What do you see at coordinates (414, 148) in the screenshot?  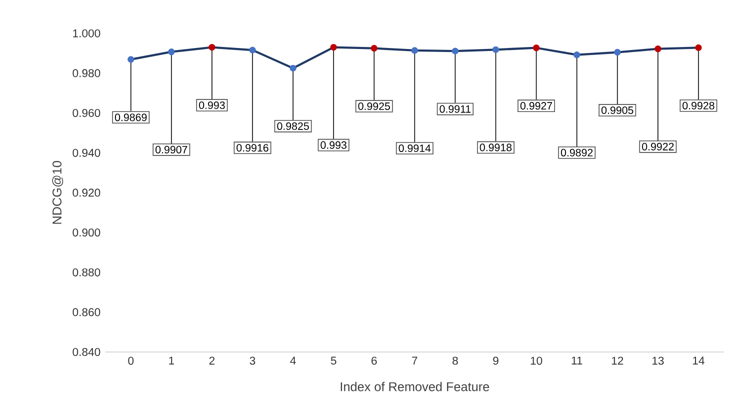 I see `data-label: 0.9914` at bounding box center [414, 148].